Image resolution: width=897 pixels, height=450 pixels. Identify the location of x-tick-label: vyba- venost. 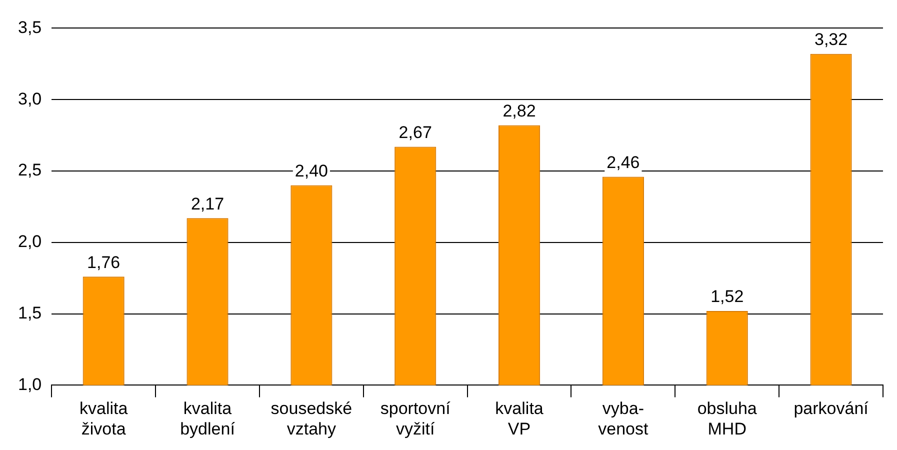
(623, 418).